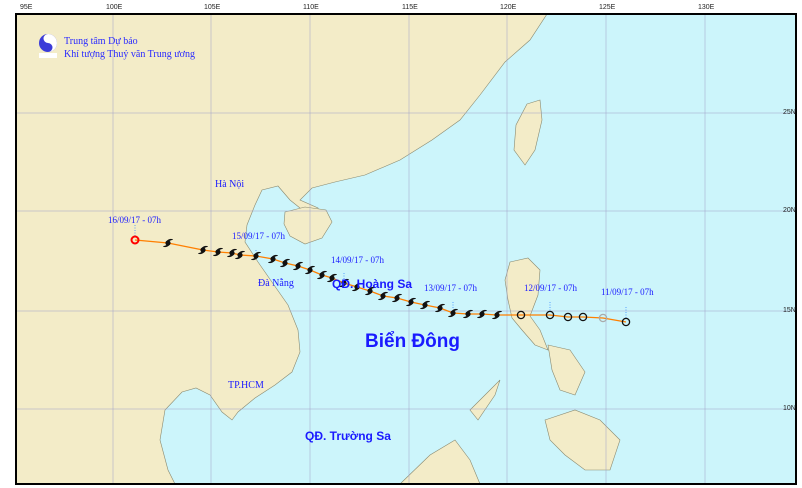  Describe the element at coordinates (789, 310) in the screenshot. I see `lat-label: 15N` at that location.